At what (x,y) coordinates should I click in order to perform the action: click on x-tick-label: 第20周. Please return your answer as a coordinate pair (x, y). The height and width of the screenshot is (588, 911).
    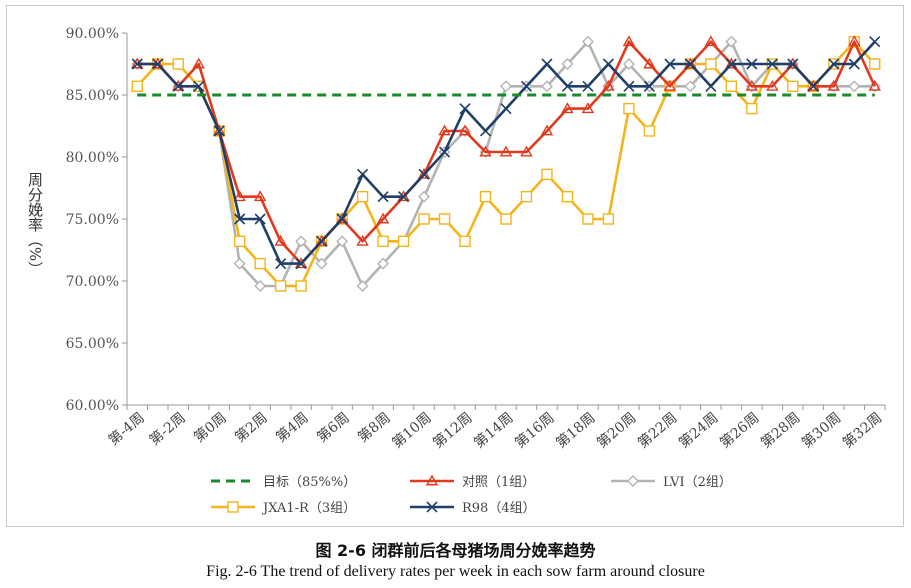
    Looking at the image, I should click on (616, 430).